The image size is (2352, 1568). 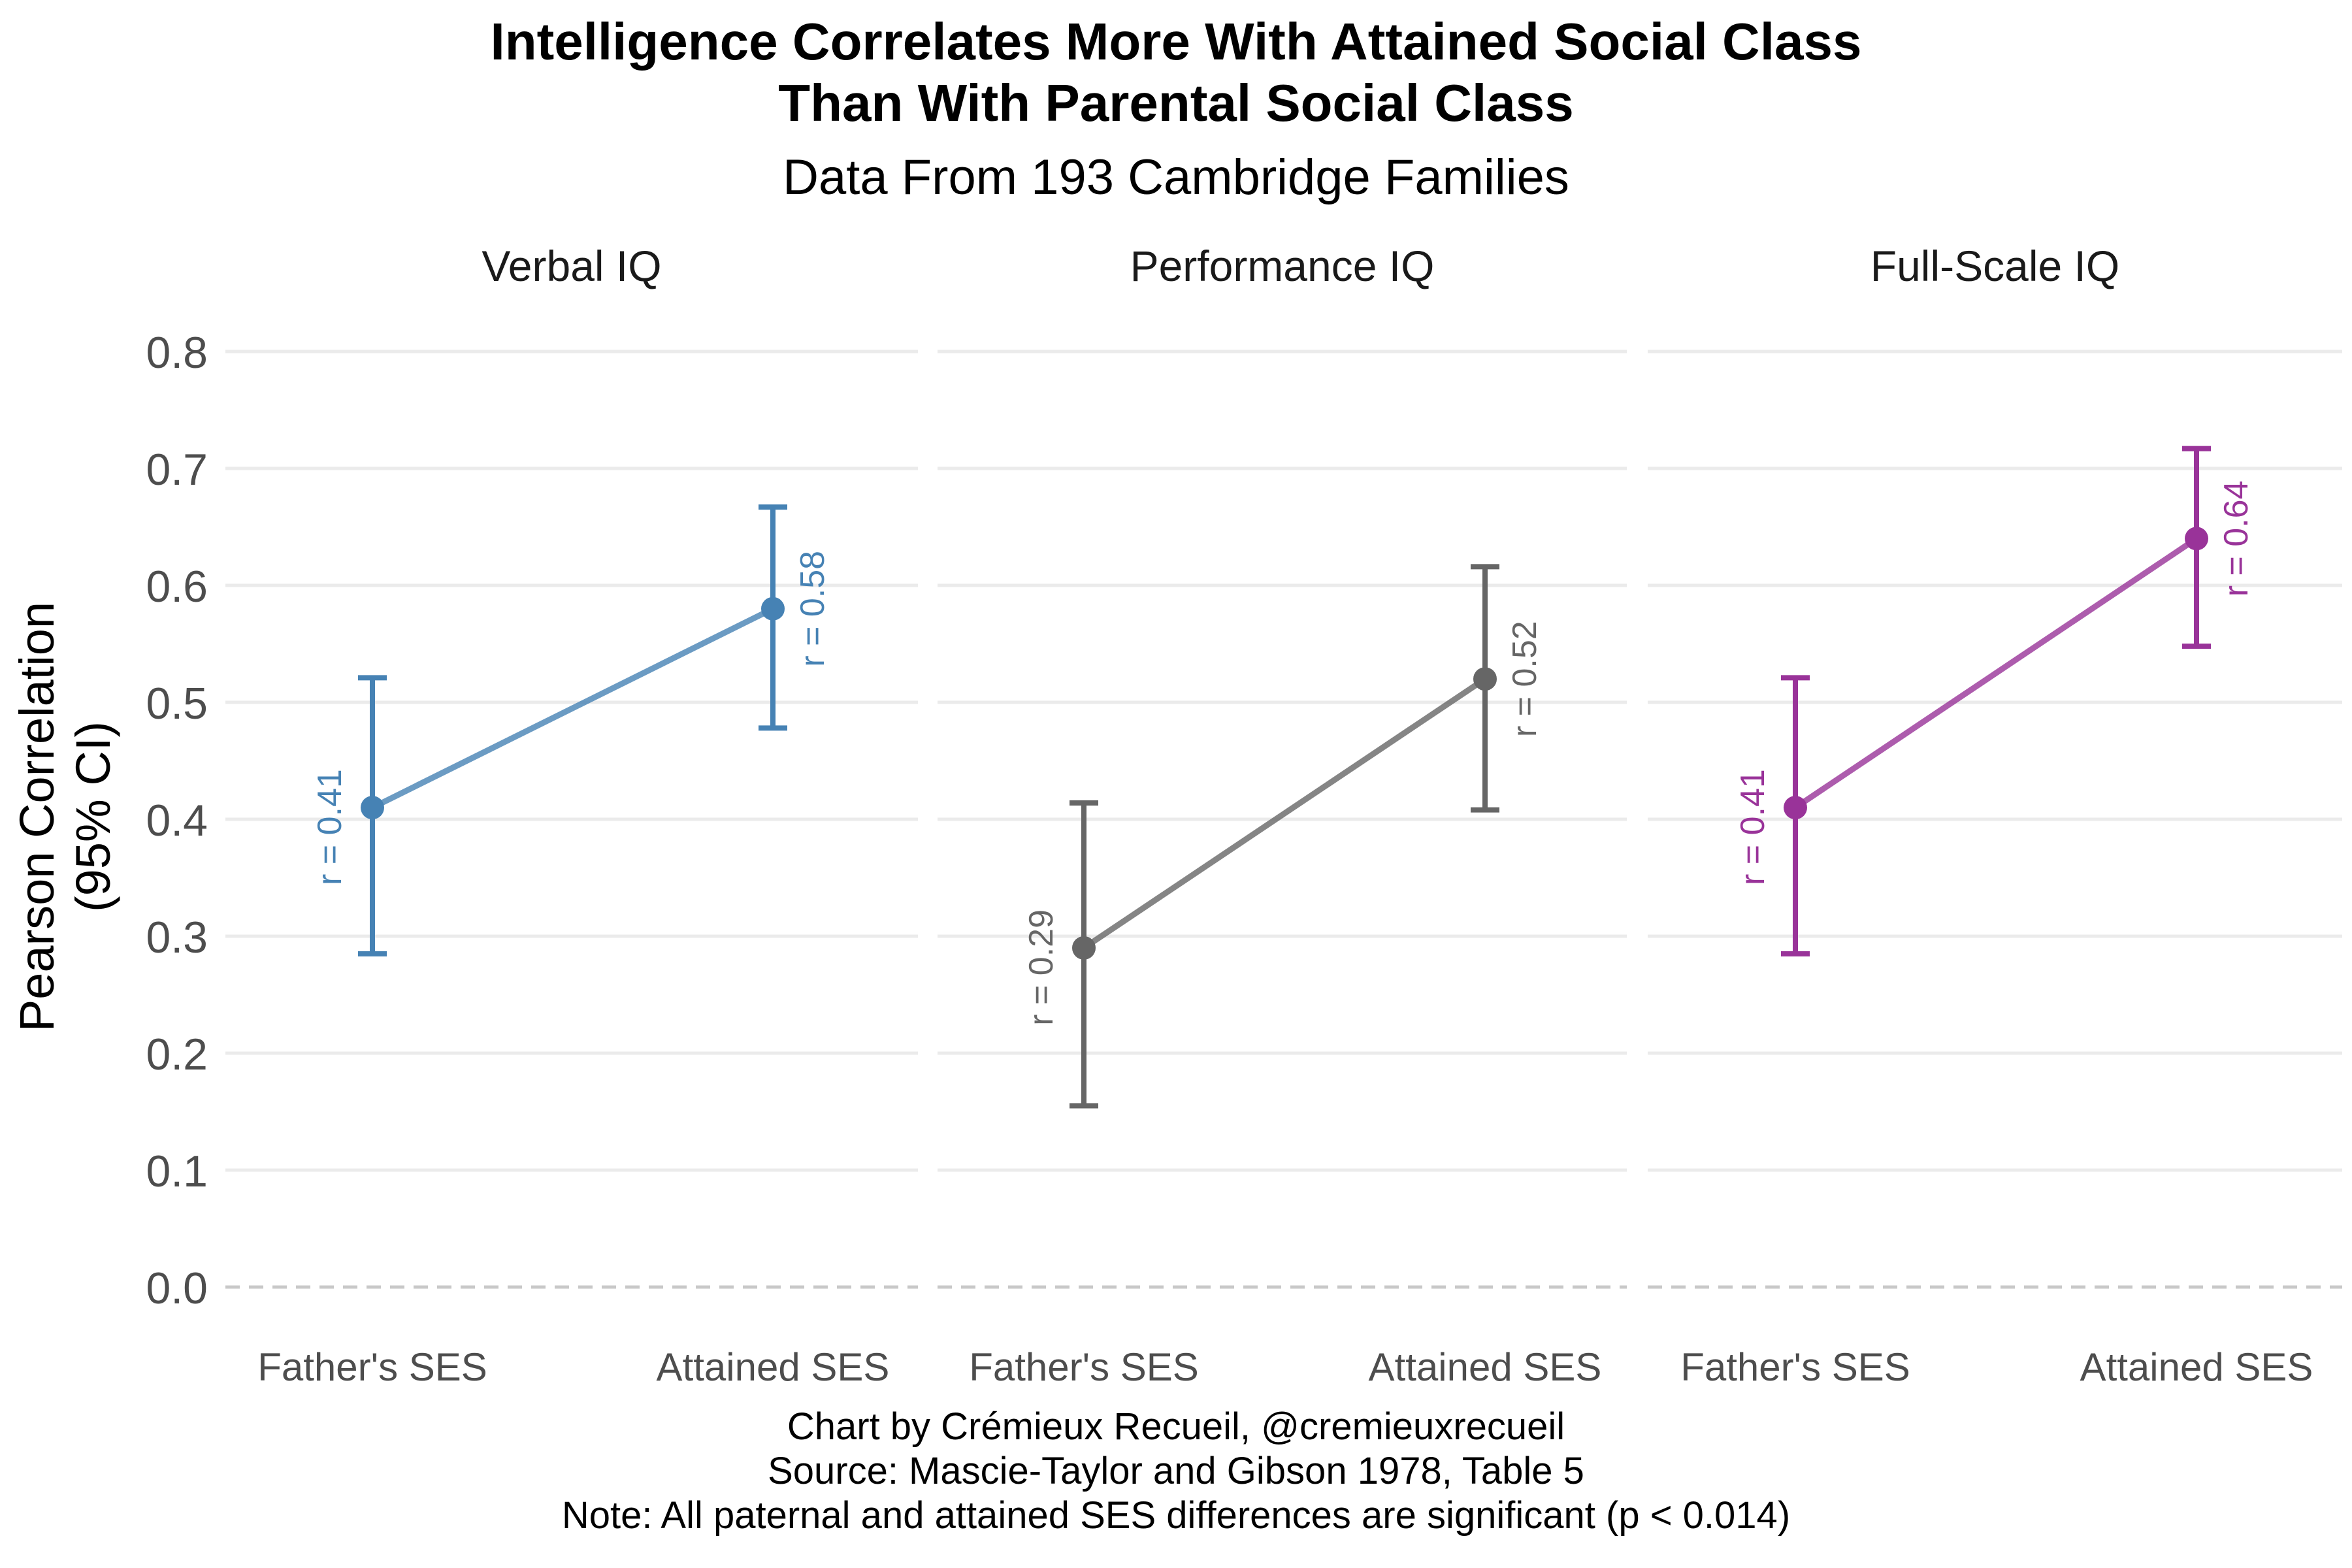 I want to click on chart-subtitle: Data From 193 Cambridge Families, so click(x=1176, y=177).